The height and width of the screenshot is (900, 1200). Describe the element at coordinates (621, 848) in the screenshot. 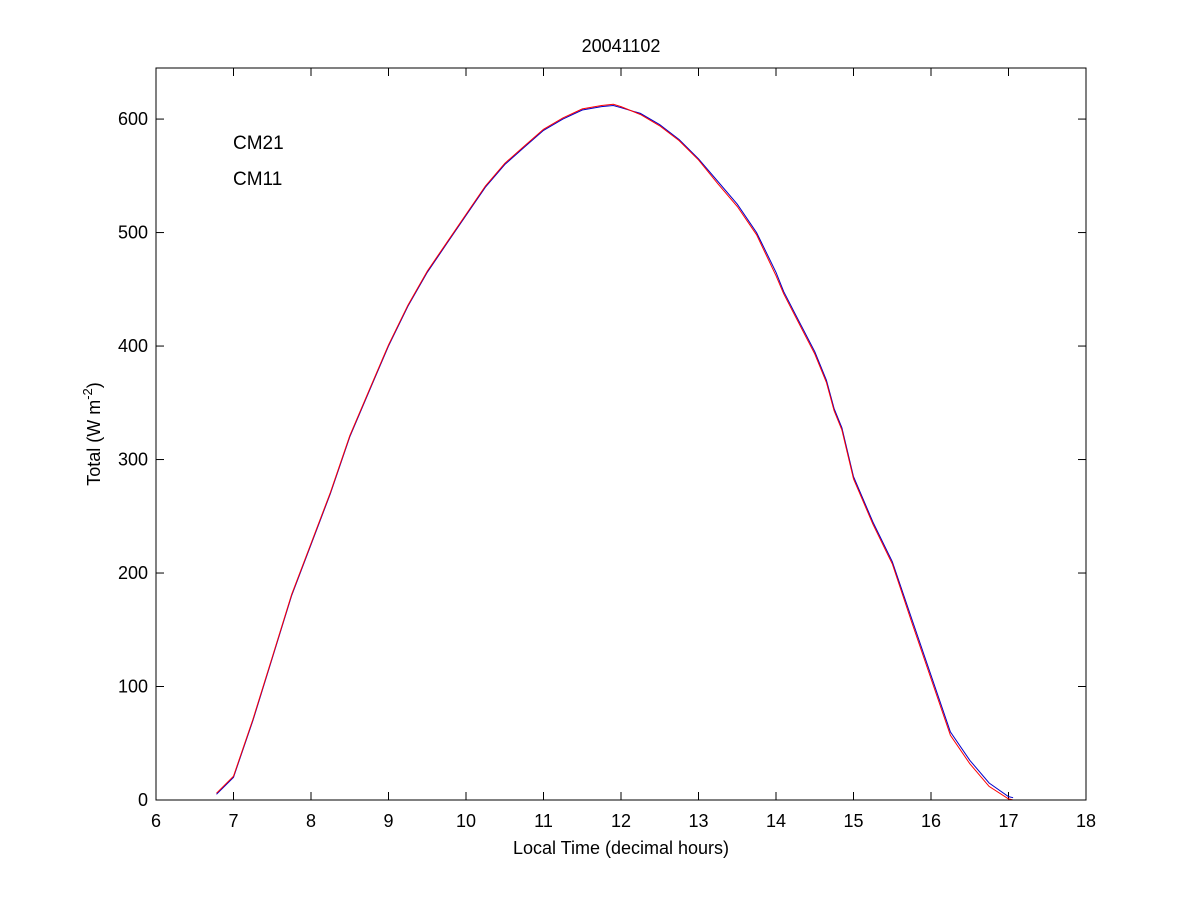

I see `x-axis-label: Local Time (decimal hours)` at that location.